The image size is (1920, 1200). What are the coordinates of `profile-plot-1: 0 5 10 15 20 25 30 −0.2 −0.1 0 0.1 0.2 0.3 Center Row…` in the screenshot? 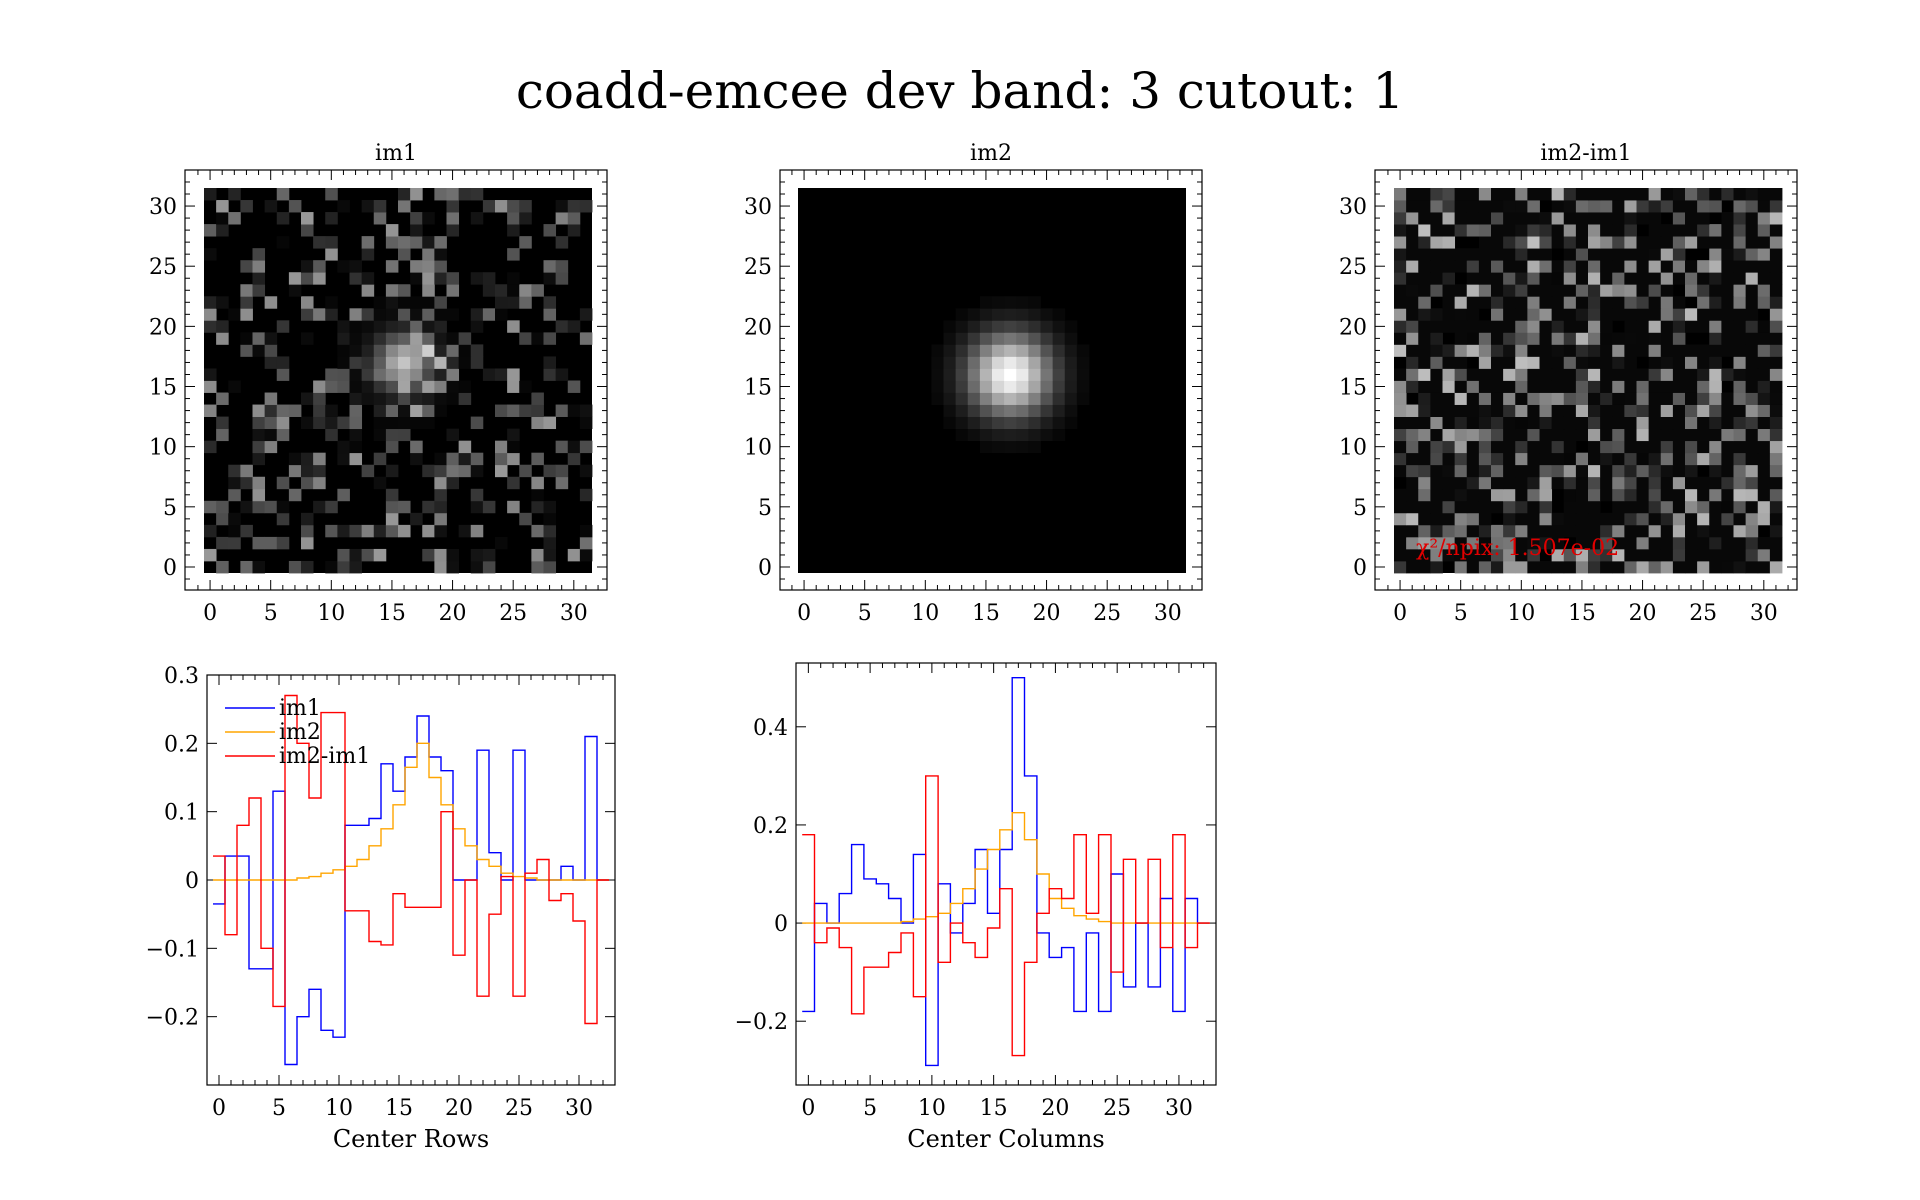 It's located at (381, 908).